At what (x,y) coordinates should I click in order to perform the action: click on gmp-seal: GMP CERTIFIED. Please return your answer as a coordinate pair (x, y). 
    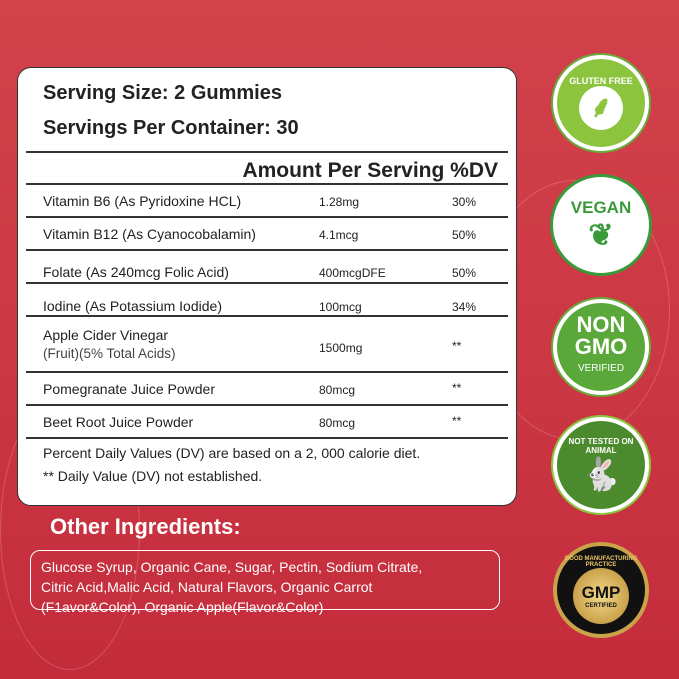
    Looking at the image, I should click on (601, 596).